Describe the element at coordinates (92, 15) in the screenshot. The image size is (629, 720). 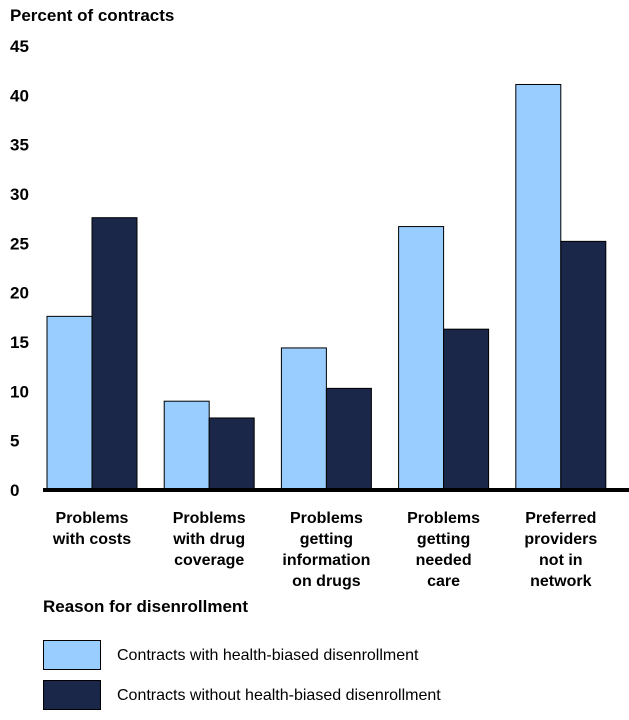
I see `y-axis-title: Percent of contracts` at that location.